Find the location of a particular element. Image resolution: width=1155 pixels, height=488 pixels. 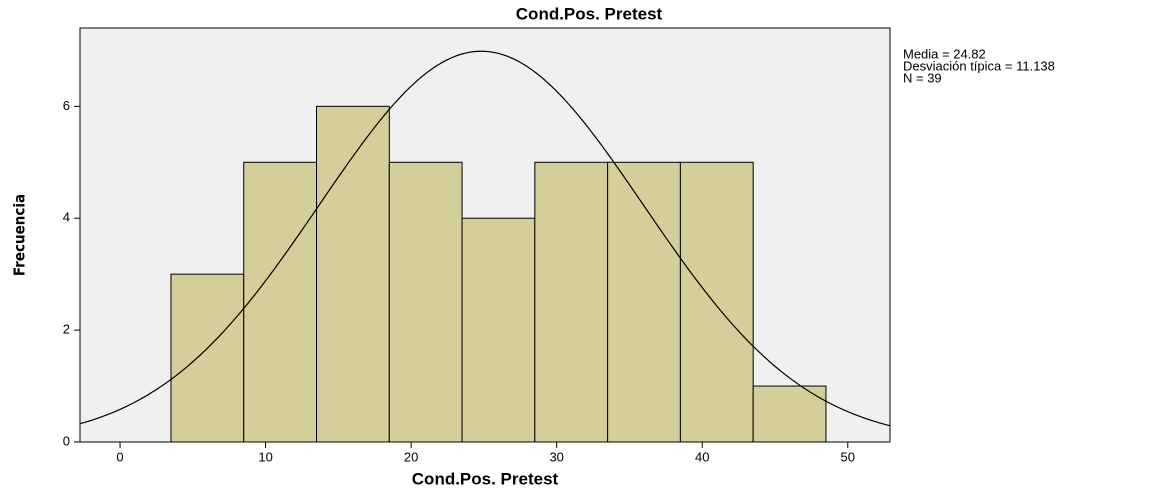

y-tick-label: 6 is located at coordinates (66, 105).